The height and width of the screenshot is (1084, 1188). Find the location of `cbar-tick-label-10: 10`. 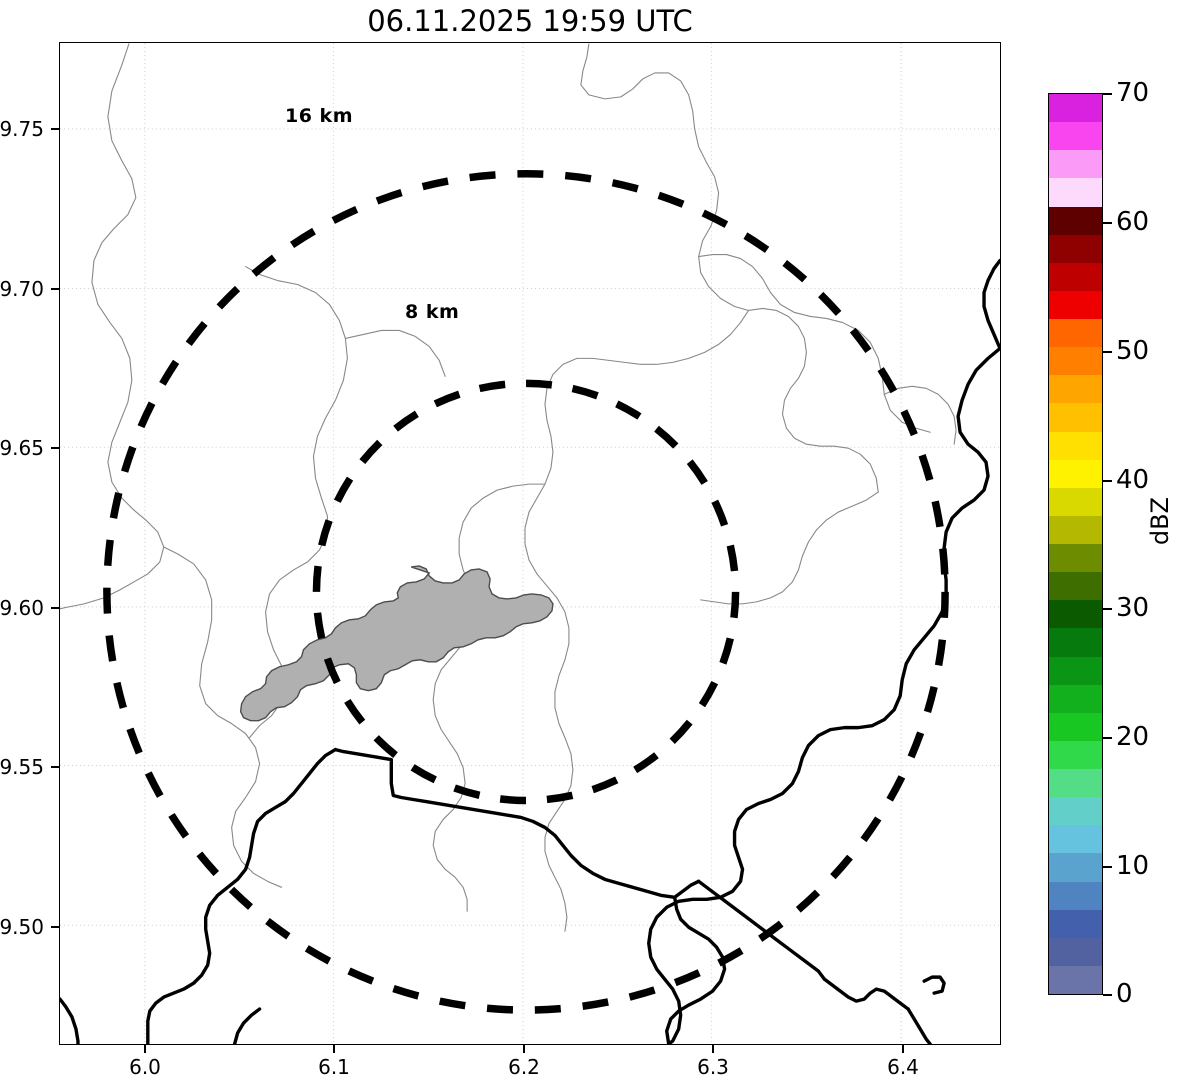

cbar-tick-label-10: 10 is located at coordinates (1133, 866).